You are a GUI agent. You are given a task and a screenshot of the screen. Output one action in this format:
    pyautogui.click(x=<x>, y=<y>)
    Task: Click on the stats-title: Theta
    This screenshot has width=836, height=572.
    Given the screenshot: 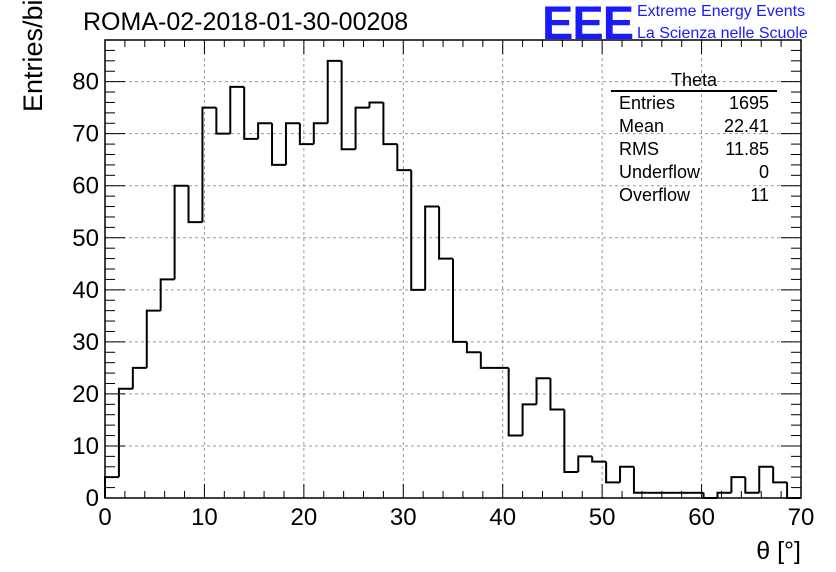 What is the action you would take?
    pyautogui.click(x=694, y=81)
    